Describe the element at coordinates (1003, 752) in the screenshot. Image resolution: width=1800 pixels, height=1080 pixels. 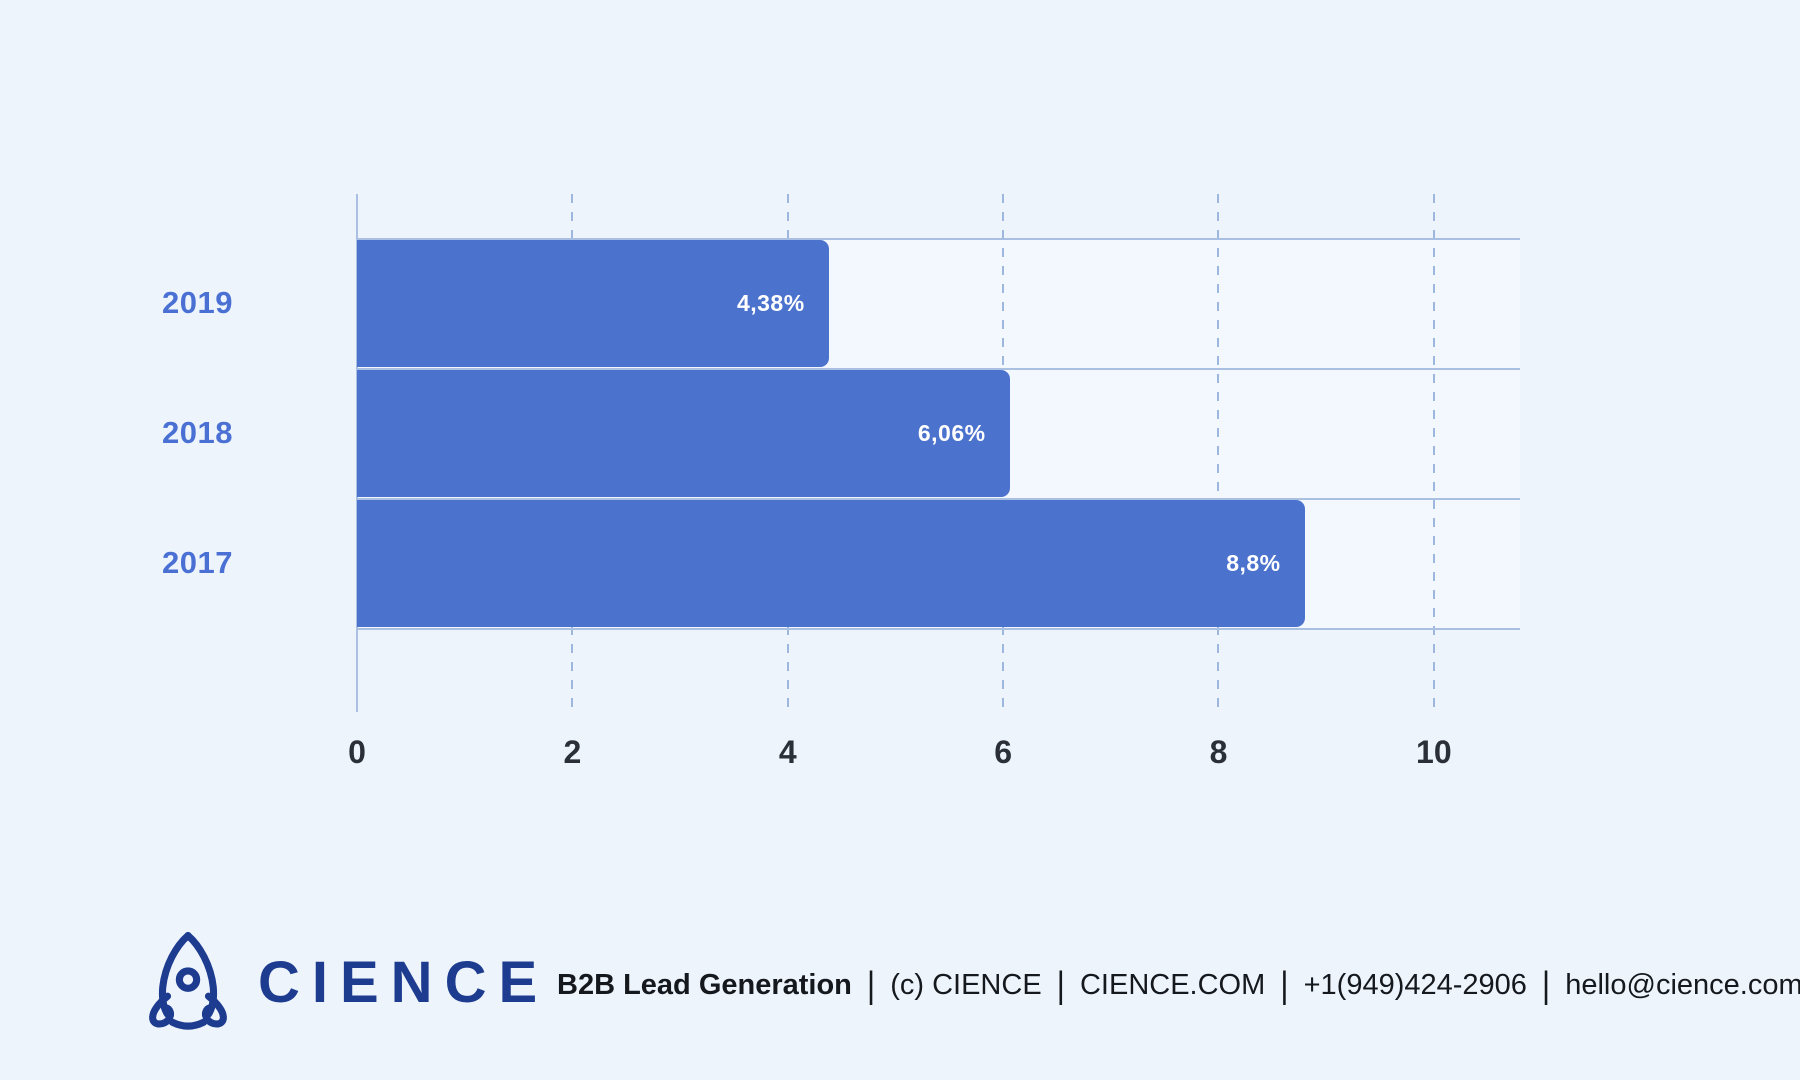
I see `x-tick-label: 6` at that location.